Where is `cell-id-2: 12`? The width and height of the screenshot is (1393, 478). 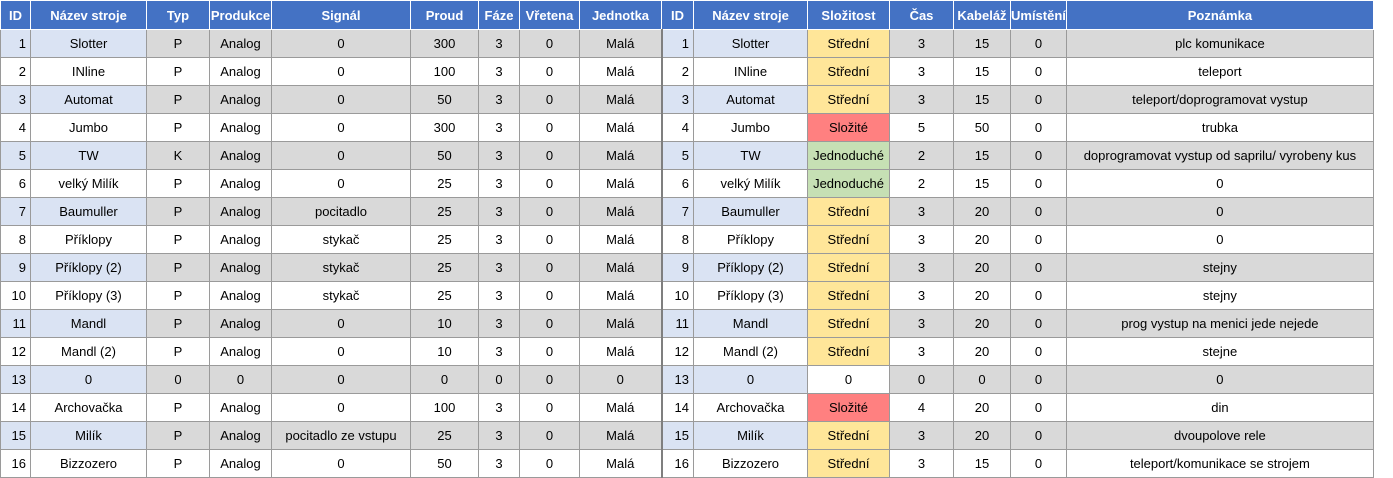 cell-id-2: 12 is located at coordinates (677, 351).